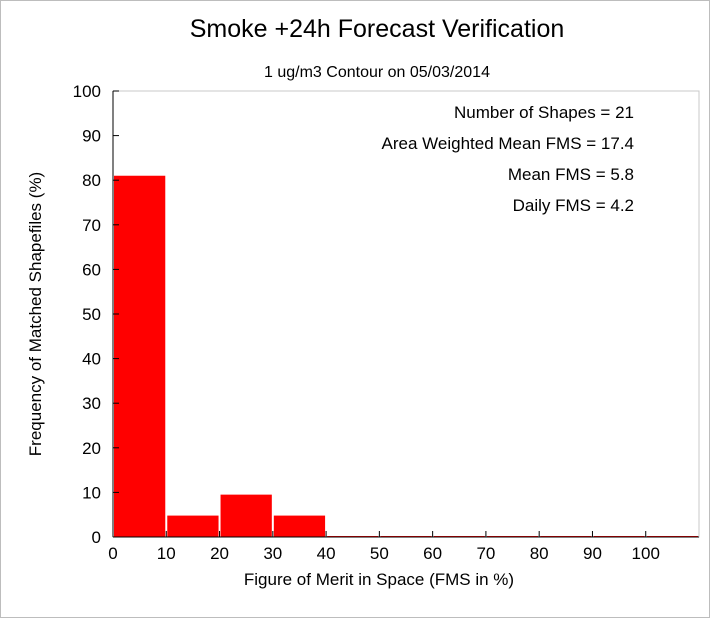 The image size is (710, 618). Describe the element at coordinates (91, 180) in the screenshot. I see `y-tick-label: 80` at that location.